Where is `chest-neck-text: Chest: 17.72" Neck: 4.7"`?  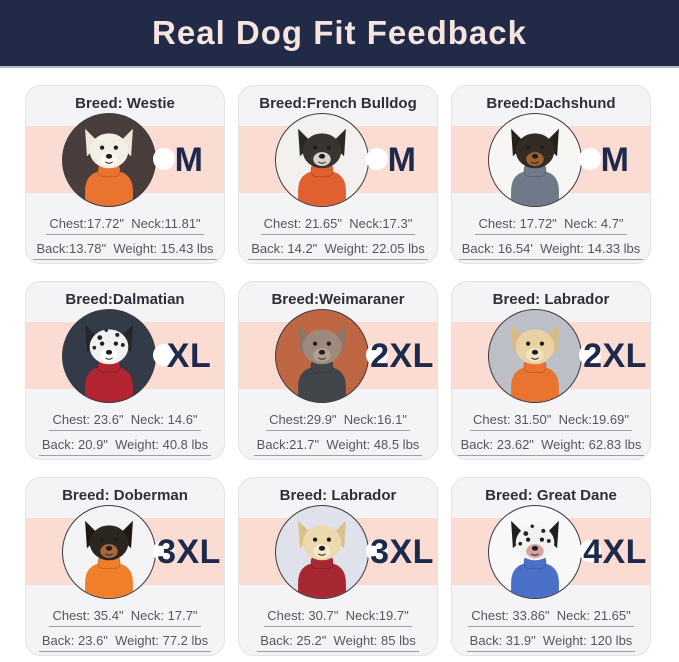 chest-neck-text: Chest: 17.72" Neck: 4.7" is located at coordinates (551, 225).